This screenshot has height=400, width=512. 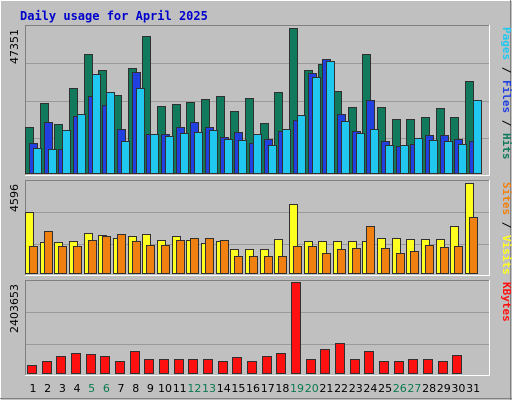 I want to click on legend-entry: Hits, so click(x=506, y=146).